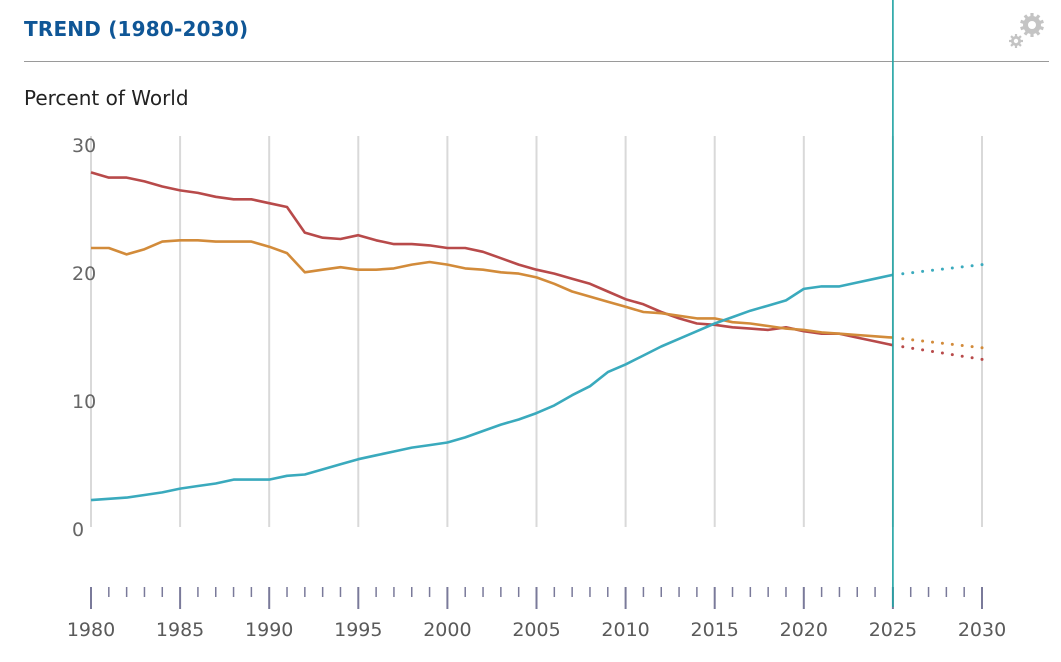  What do you see at coordinates (91, 630) in the screenshot?
I see `x-tick-label: 1980` at bounding box center [91, 630].